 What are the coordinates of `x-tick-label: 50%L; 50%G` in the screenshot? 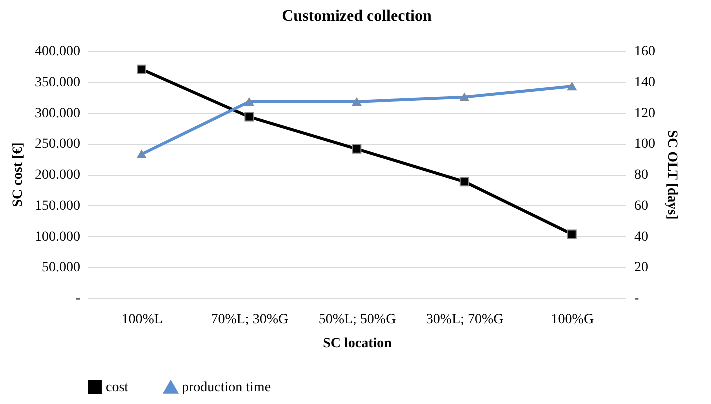 It's located at (357, 320).